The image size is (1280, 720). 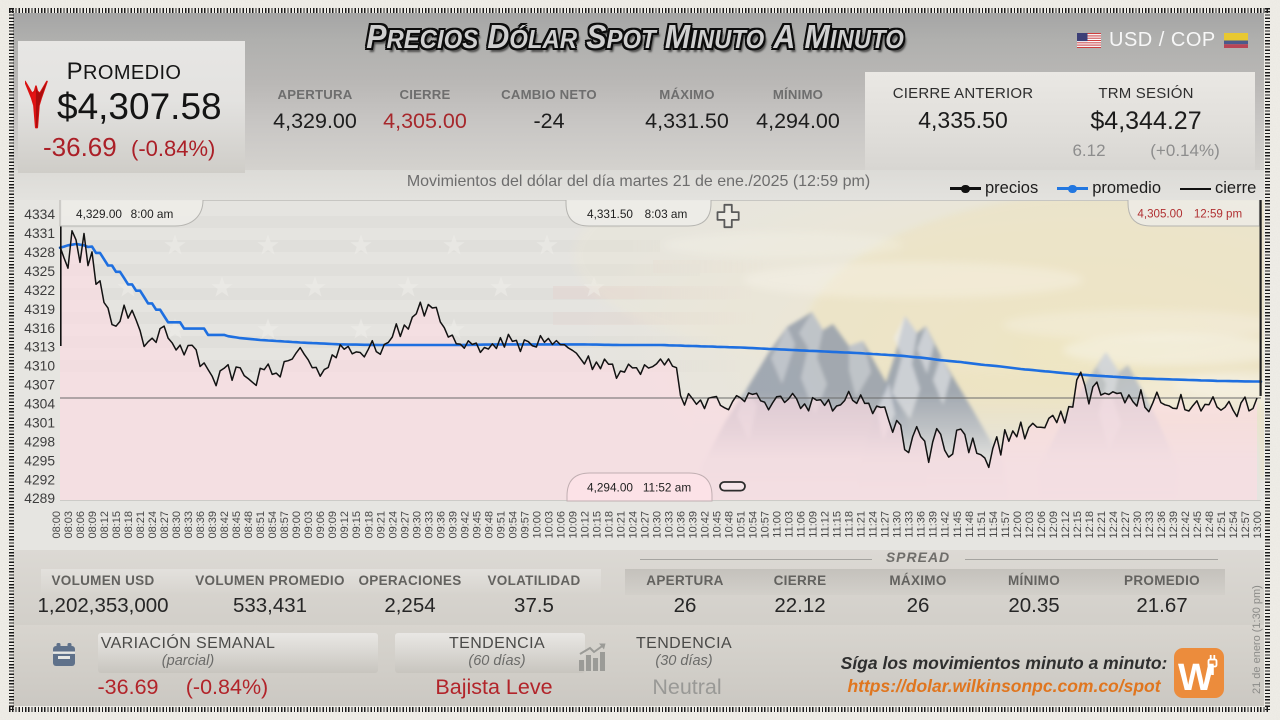 What do you see at coordinates (213, 525) in the screenshot?
I see `svg-text: 08:39` at bounding box center [213, 525].